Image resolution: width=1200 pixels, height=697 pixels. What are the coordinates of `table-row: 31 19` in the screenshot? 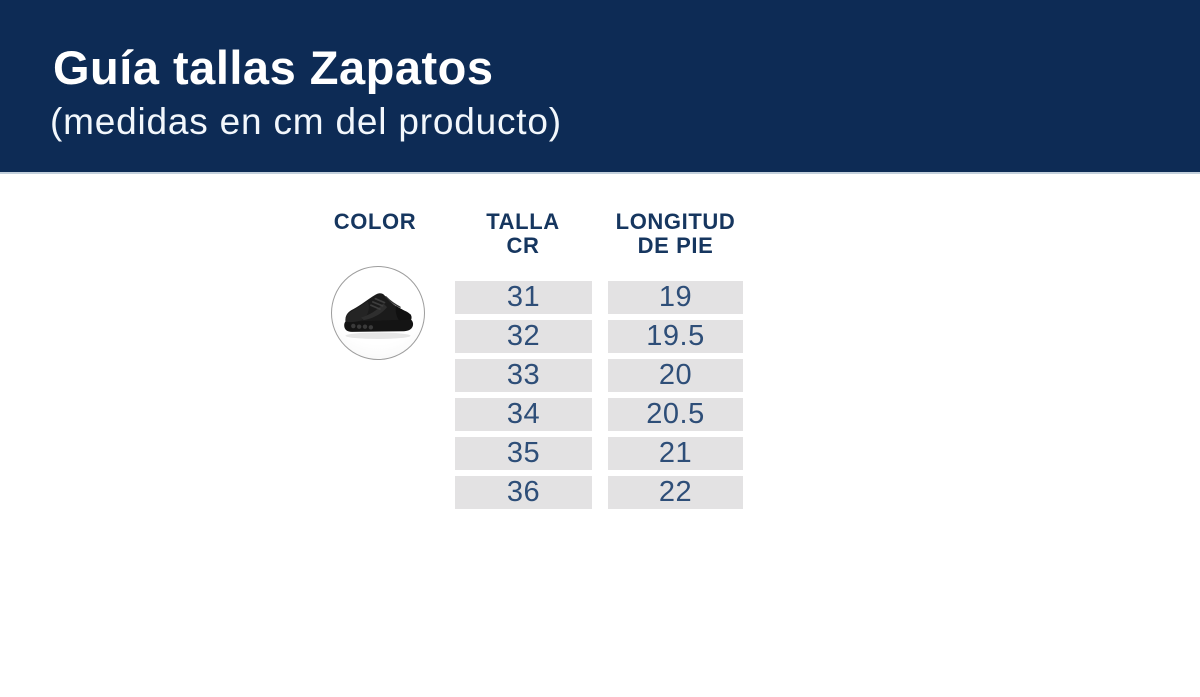 It's located at (599, 297).